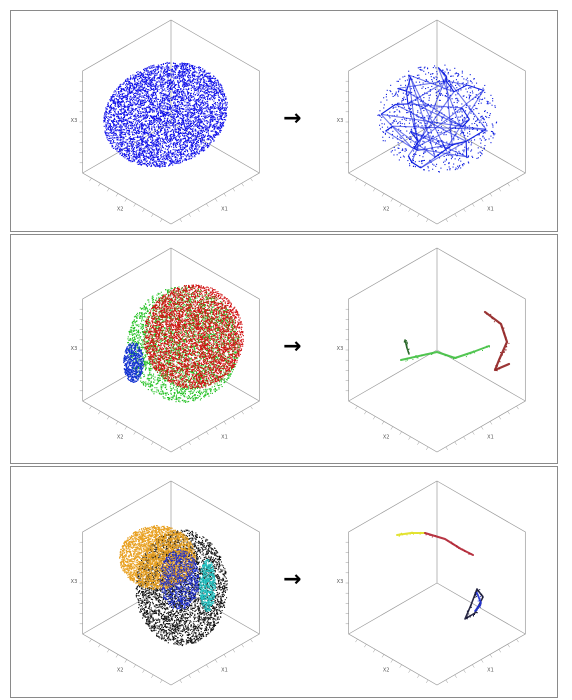 The image size is (572, 700). I want to click on network-cloud, so click(433, 118).